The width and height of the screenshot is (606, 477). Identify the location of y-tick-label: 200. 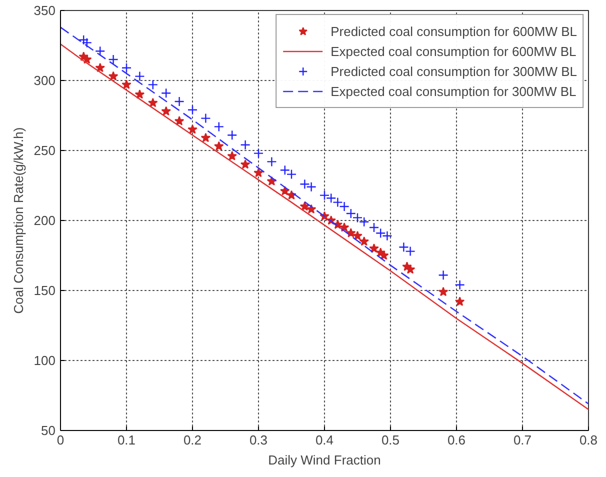
(45, 220).